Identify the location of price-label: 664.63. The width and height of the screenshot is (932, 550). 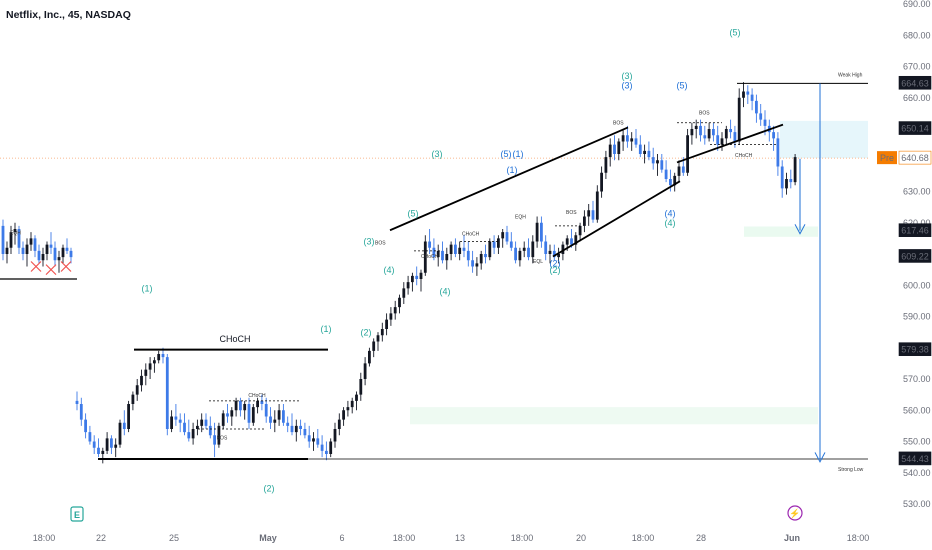
(915, 82).